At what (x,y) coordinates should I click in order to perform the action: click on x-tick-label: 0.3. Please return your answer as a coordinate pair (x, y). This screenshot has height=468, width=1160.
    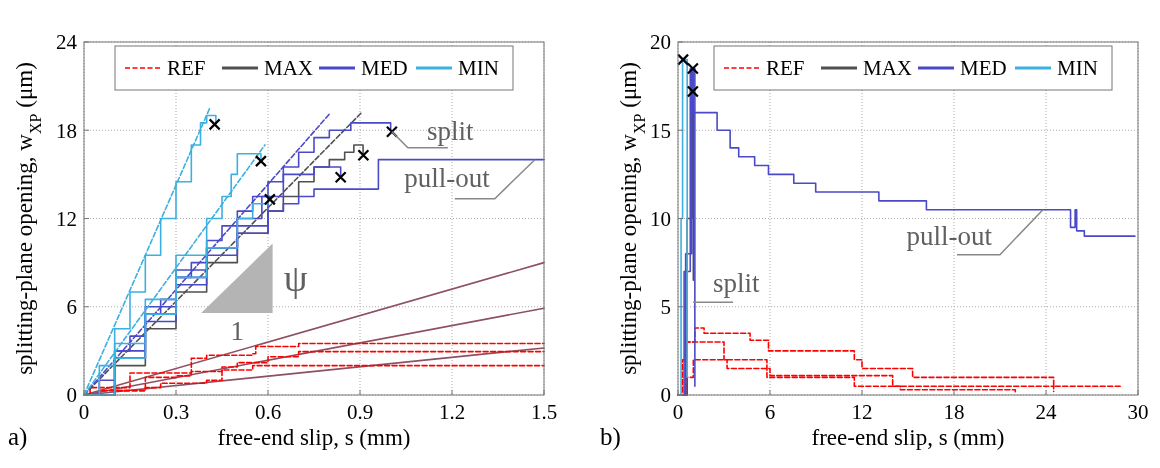
    Looking at the image, I should click on (176, 412).